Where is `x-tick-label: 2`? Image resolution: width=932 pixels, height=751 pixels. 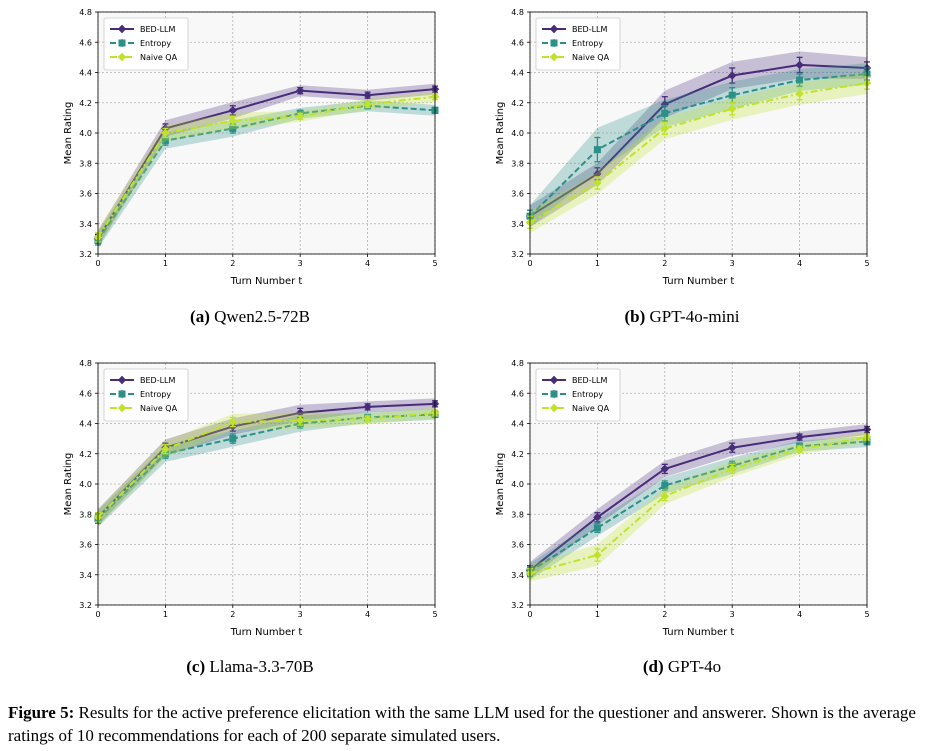
x-tick-label: 2 is located at coordinates (664, 263).